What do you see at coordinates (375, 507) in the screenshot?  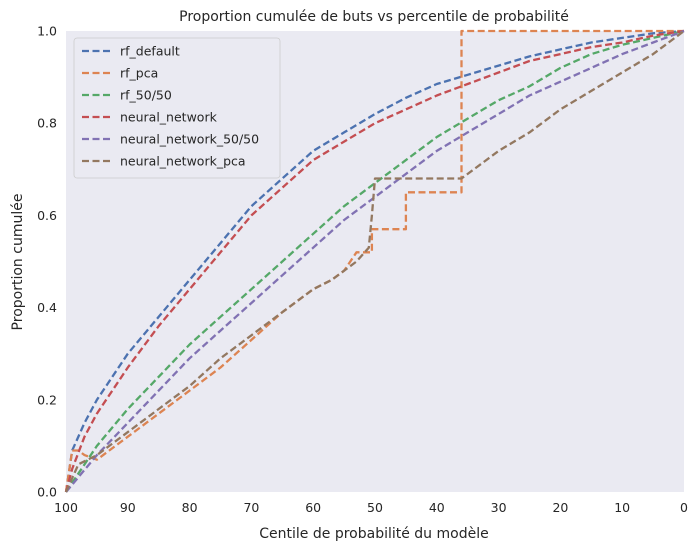 I see `x-tick-label: 50` at bounding box center [375, 507].